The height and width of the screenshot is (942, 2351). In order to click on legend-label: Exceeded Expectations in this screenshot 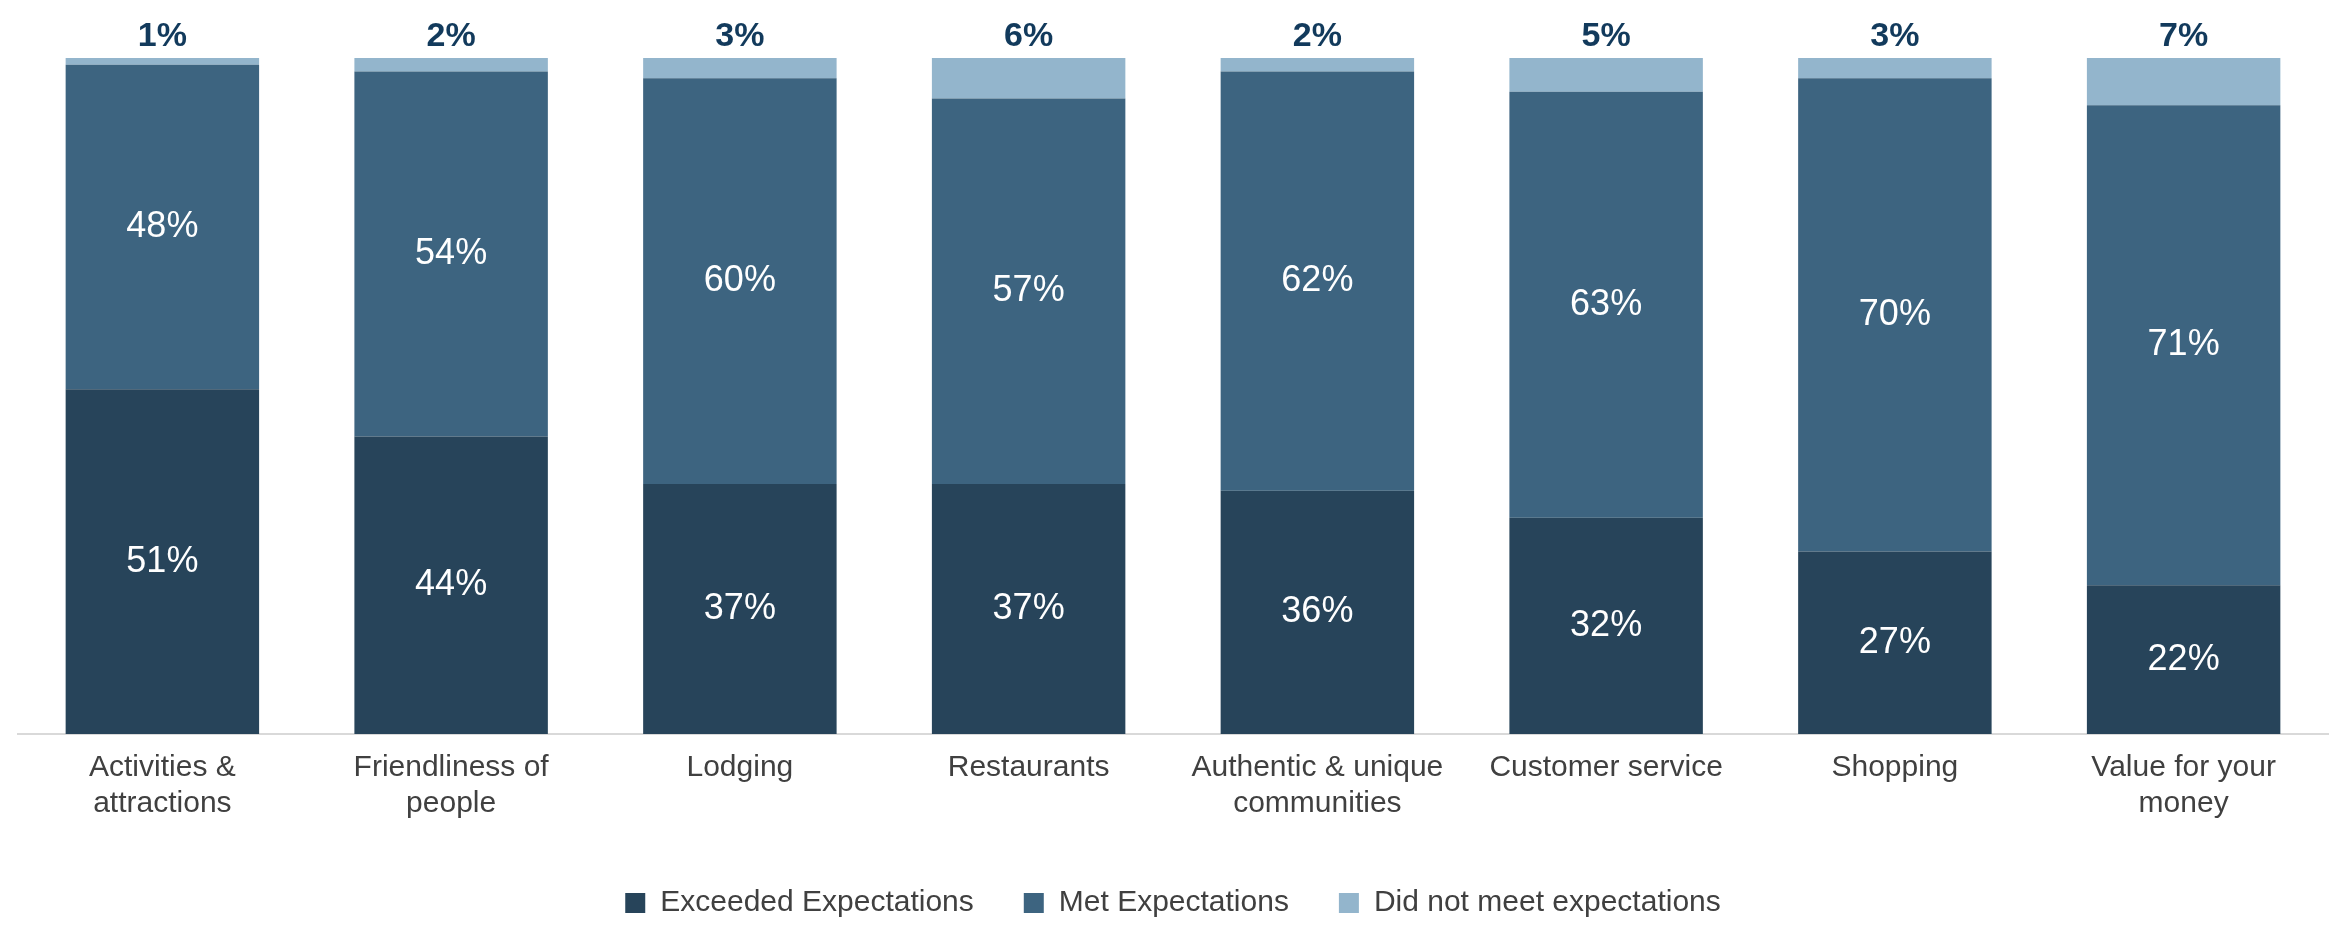, I will do `click(817, 901)`.